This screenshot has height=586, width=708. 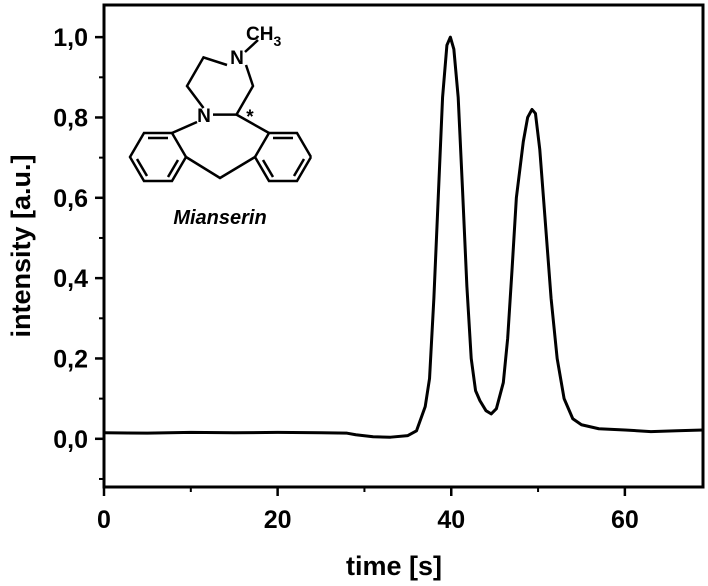 I want to click on annotation: Mianserin, so click(x=219, y=218).